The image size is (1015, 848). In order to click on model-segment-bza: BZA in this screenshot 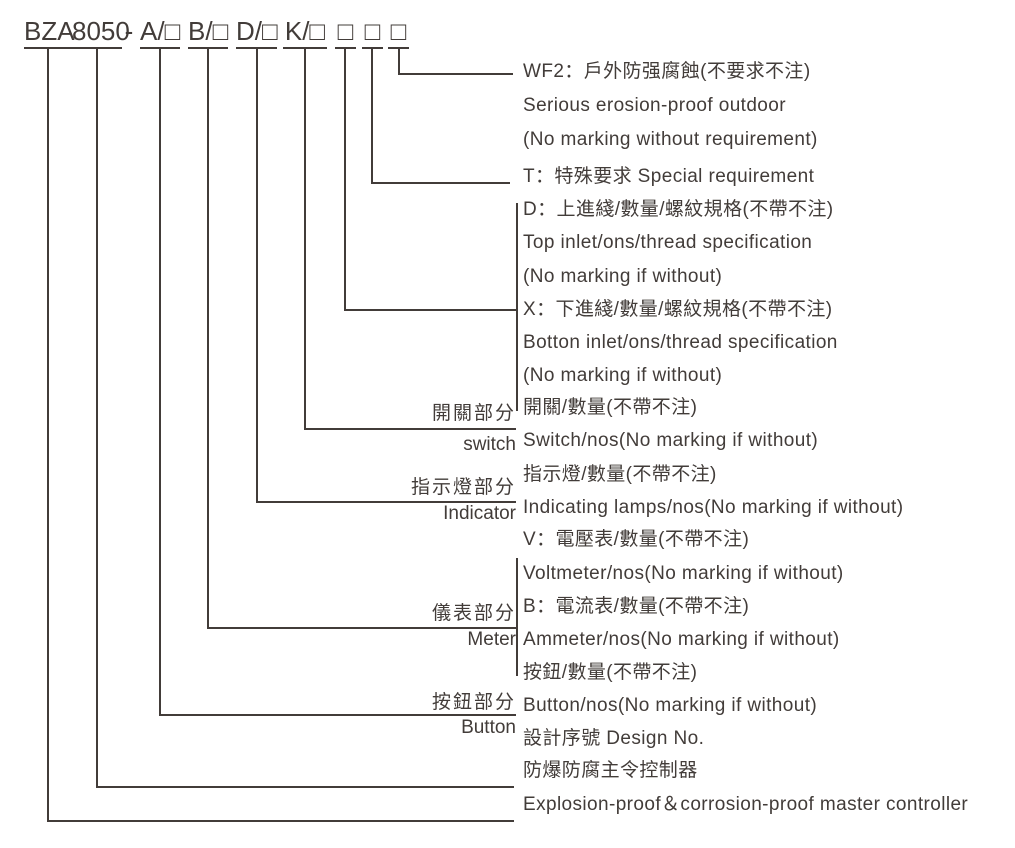, I will do `click(49, 33)`.